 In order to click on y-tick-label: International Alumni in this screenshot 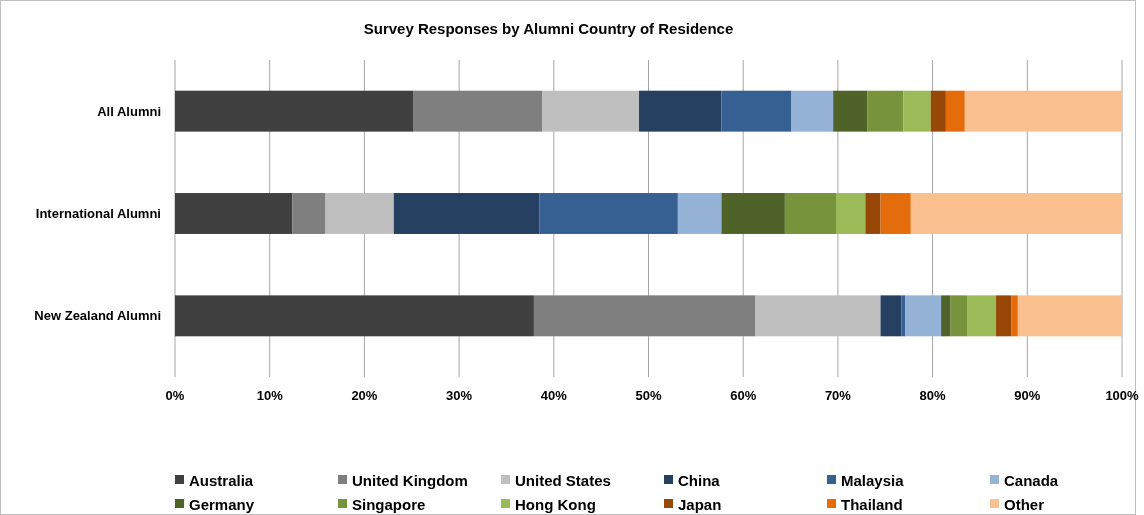, I will do `click(98, 214)`.